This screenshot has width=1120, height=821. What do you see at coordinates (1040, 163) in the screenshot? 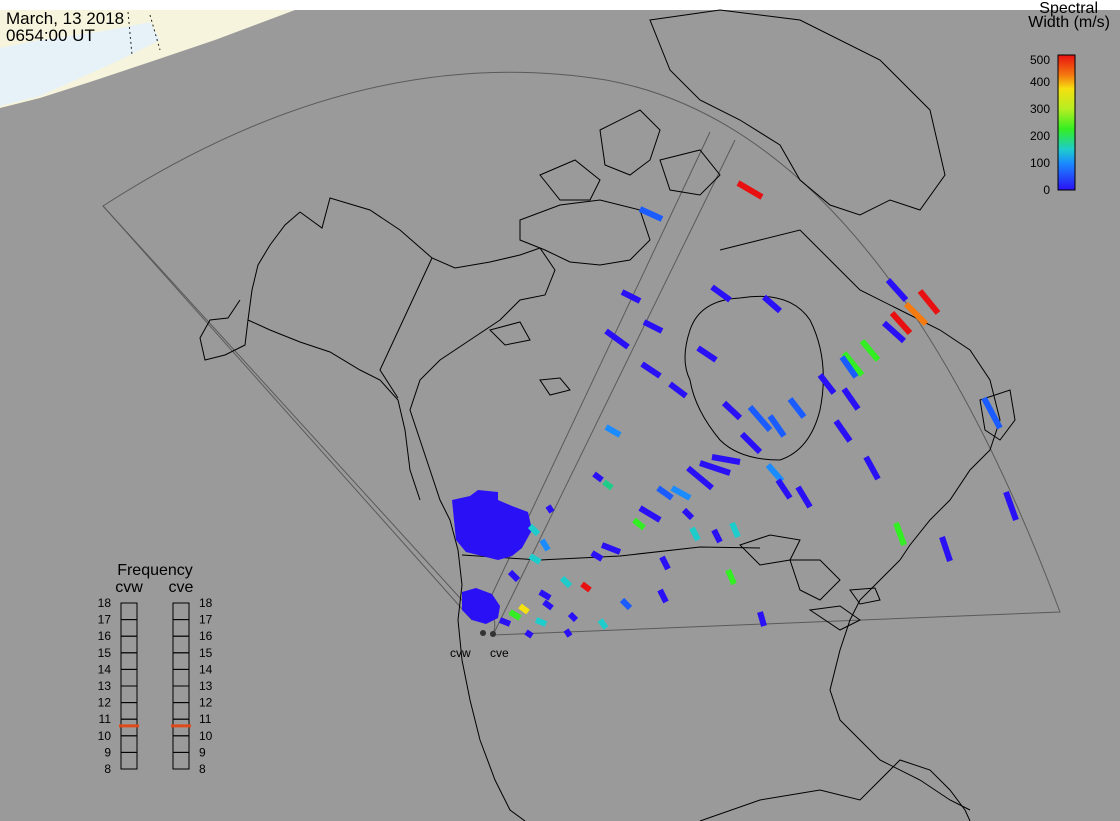
I see `colorbar-tick-label: 100` at bounding box center [1040, 163].